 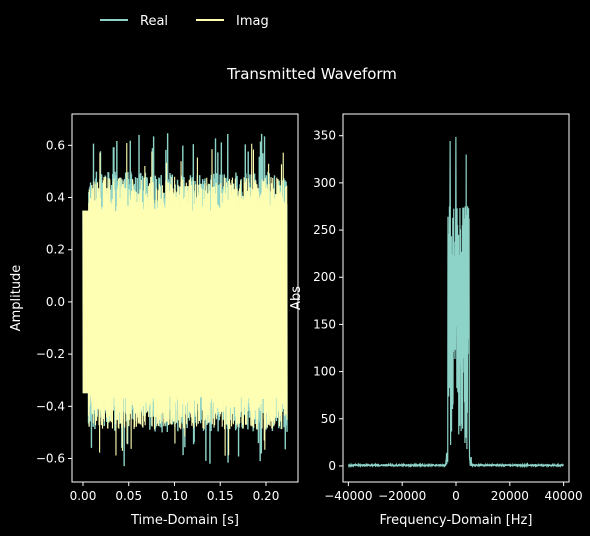 What do you see at coordinates (564, 496) in the screenshot?
I see `frequency-domain-xtick-label: 40000` at bounding box center [564, 496].